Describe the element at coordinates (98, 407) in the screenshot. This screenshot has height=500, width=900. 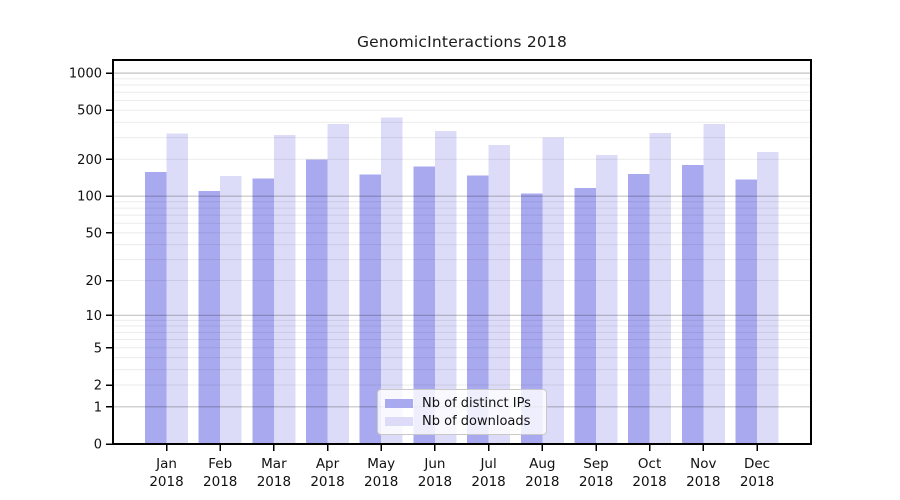
I see `y-tick-label-1: 1` at that location.